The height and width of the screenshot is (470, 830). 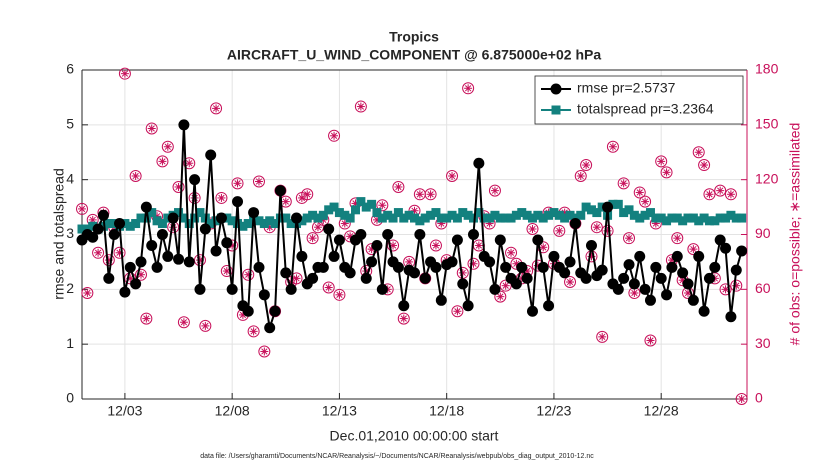 What do you see at coordinates (767, 178) in the screenshot?
I see `y2-tick-label: 120` at bounding box center [767, 178].